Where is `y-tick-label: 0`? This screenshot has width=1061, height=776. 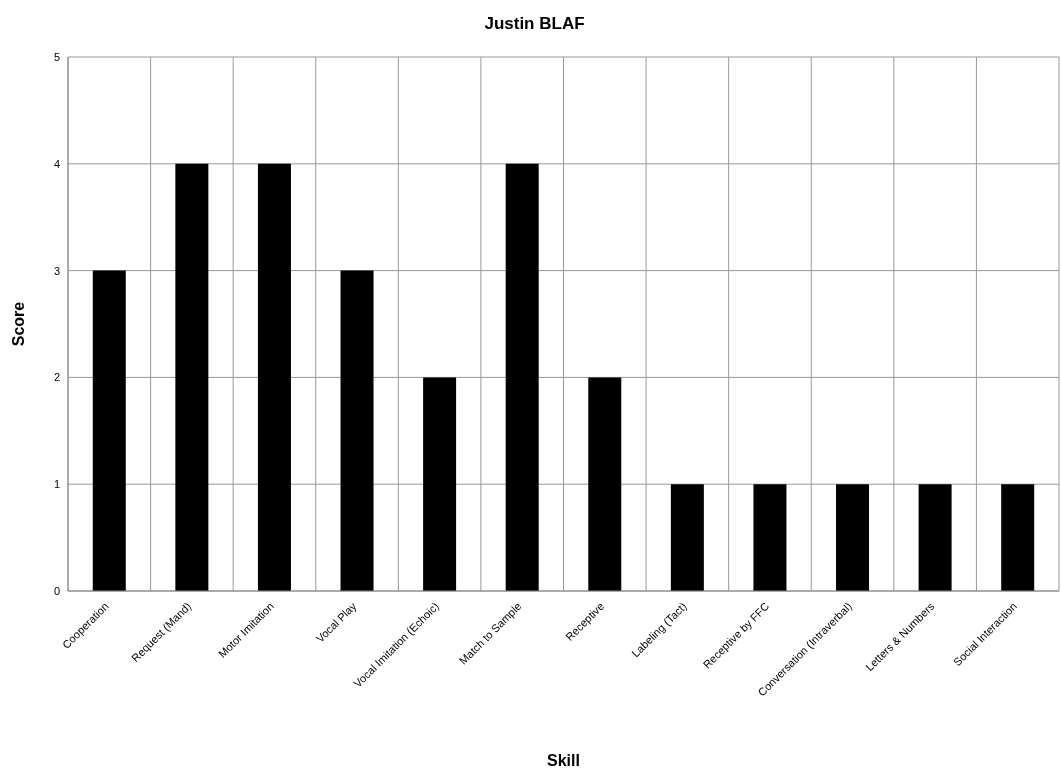 y-tick-label: 0 is located at coordinates (56, 590).